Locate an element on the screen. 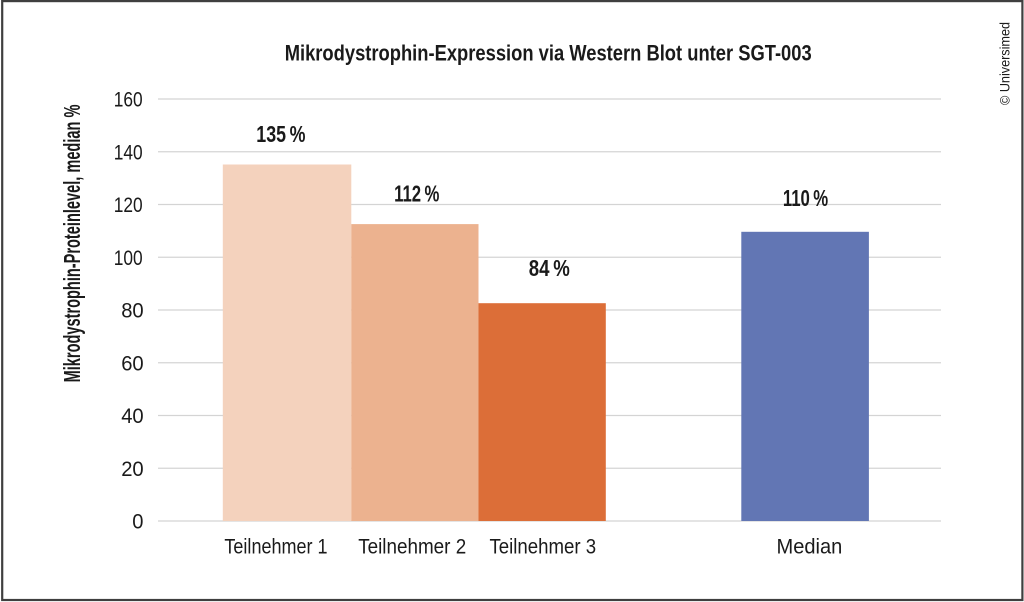  svg-text: 80 is located at coordinates (132, 311).